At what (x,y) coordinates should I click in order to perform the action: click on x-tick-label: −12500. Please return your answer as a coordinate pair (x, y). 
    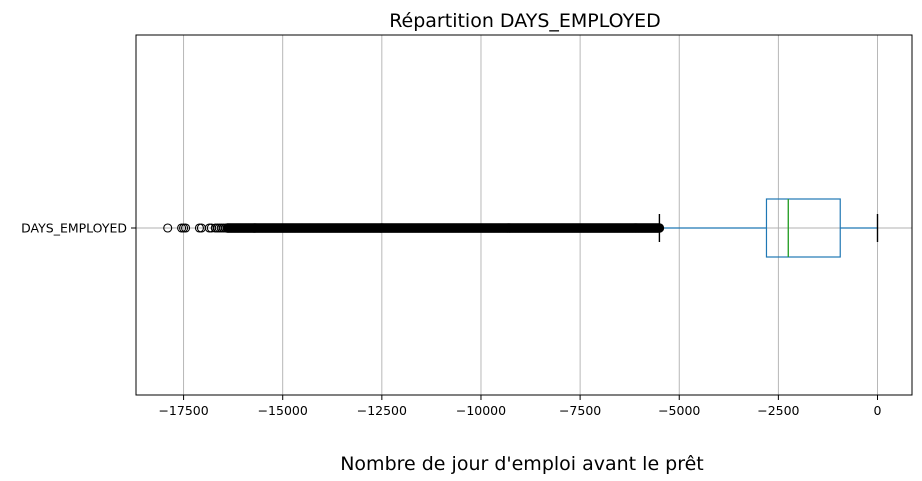
    Looking at the image, I should click on (382, 410).